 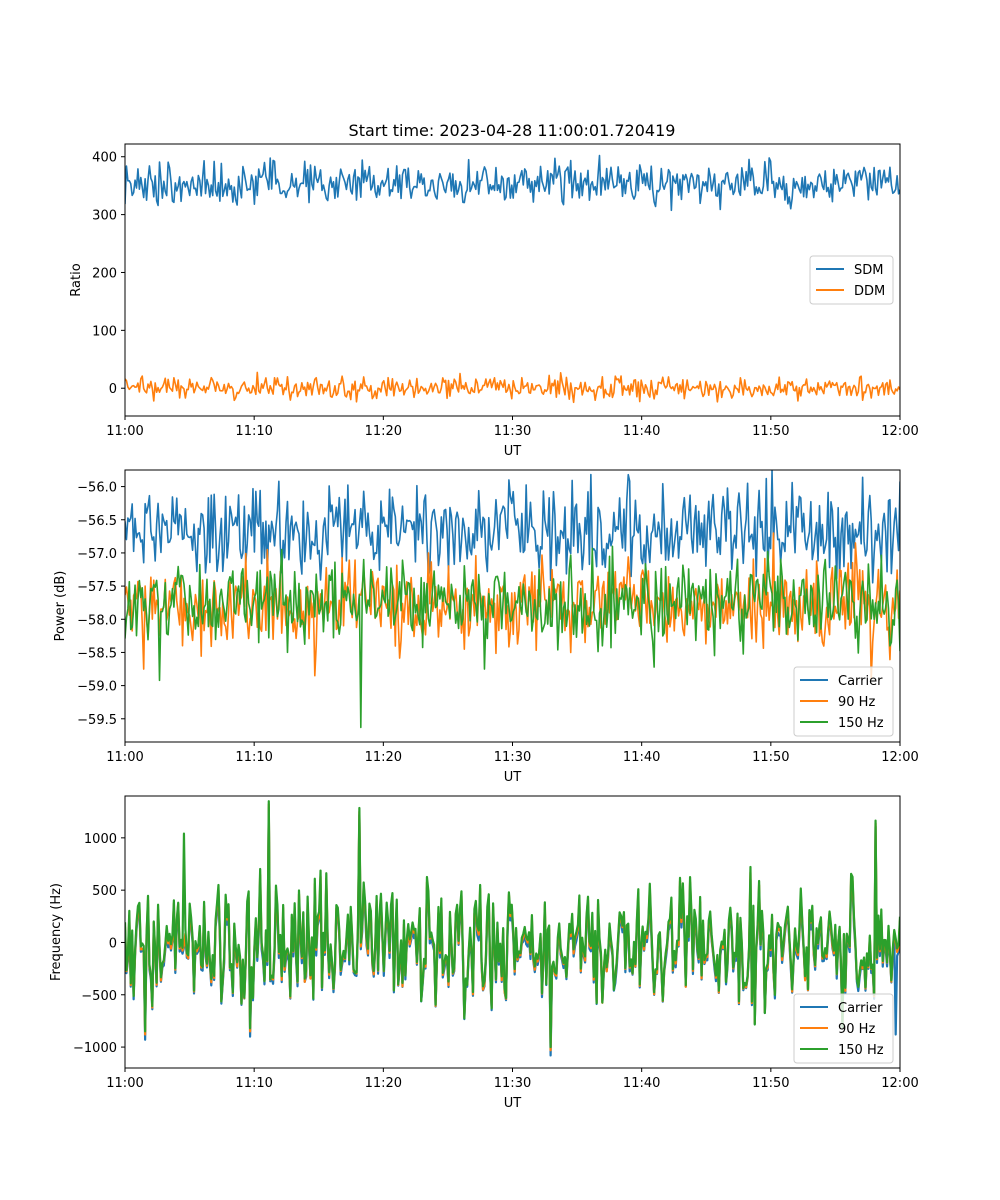 What do you see at coordinates (512, 183) in the screenshot?
I see `series-line-sdm` at bounding box center [512, 183].